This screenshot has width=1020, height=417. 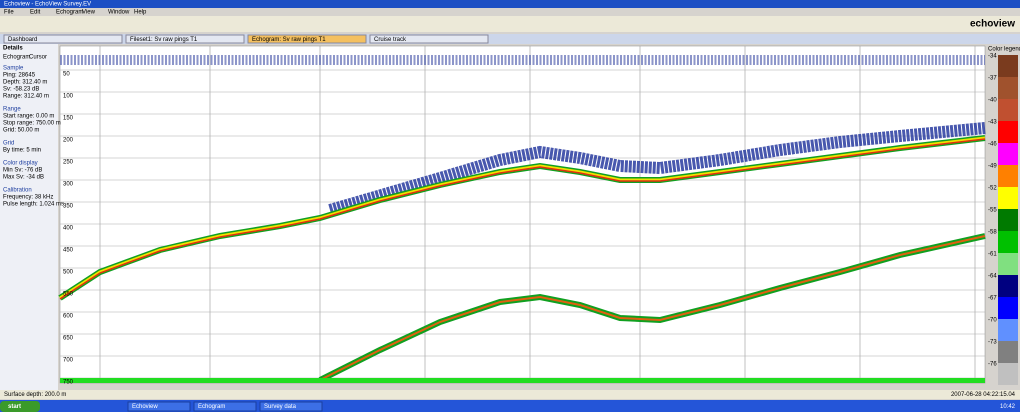 I want to click on clock: 10:42, so click(x=1008, y=407).